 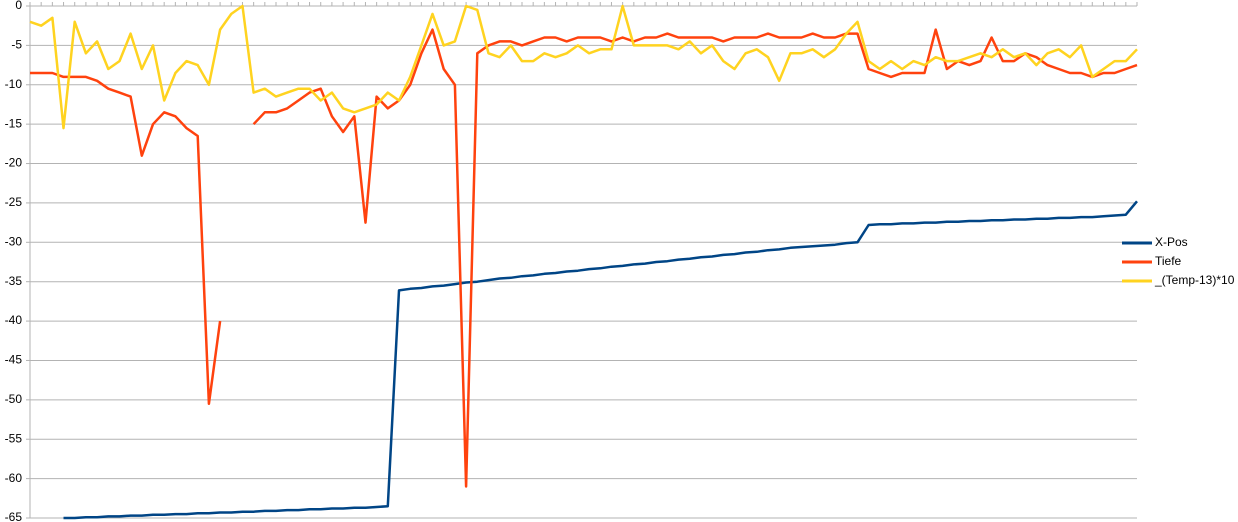 I want to click on y-tick-label: -15, so click(x=14, y=123).